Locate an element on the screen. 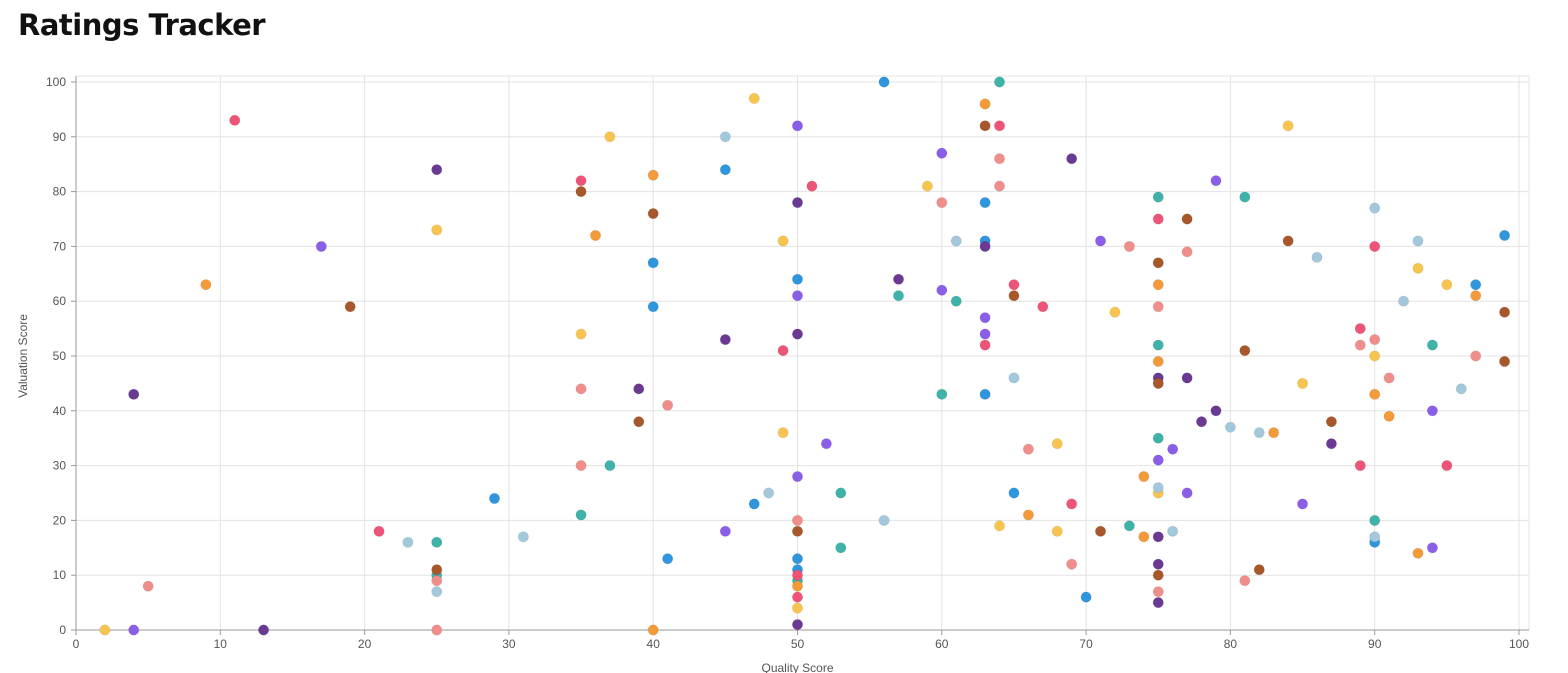  x-tick-label: 0 is located at coordinates (76, 644).